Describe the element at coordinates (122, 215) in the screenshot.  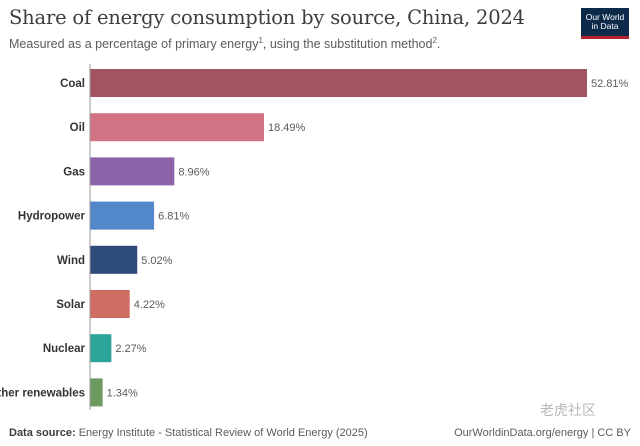
I see `bar-hydropower` at that location.